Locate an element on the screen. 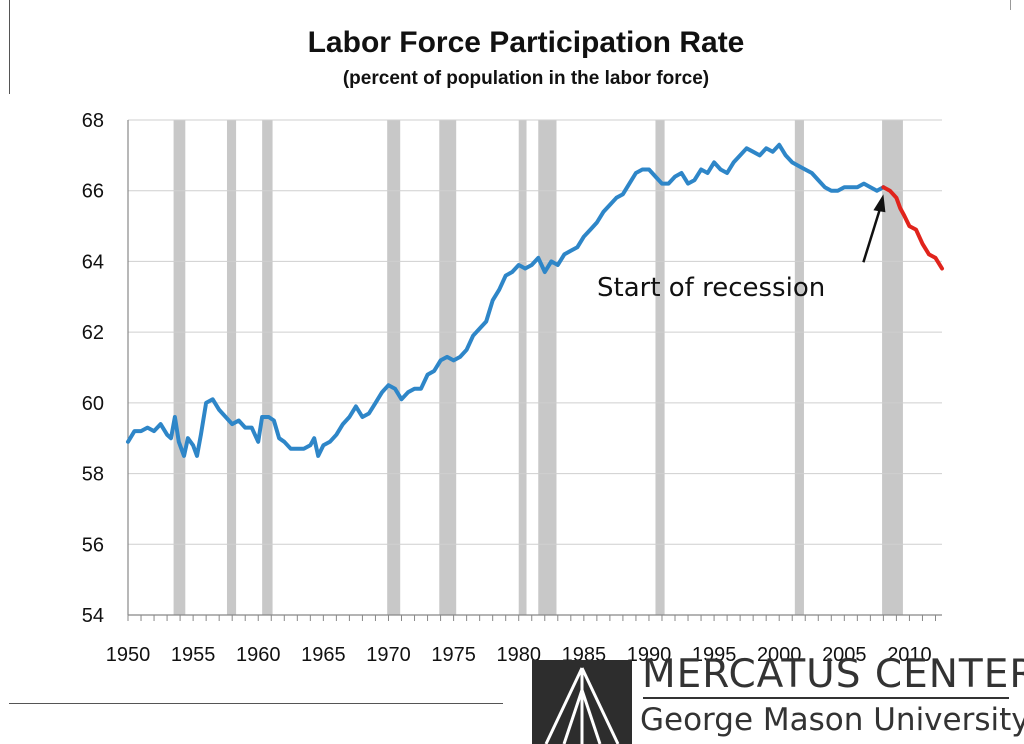 This screenshot has width=1024, height=744. x-tick-label-1960: 1960 is located at coordinates (258, 655).